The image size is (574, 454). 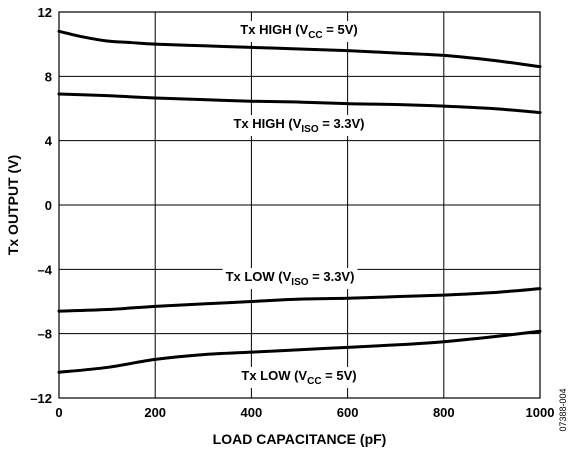 I want to click on series-label-tx-low-vcc: Tx LOW (VCC = 5V), so click(x=298, y=377).